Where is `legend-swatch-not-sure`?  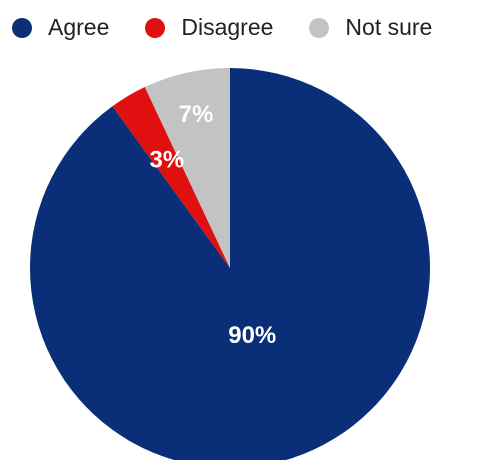 legend-swatch-not-sure is located at coordinates (319, 27).